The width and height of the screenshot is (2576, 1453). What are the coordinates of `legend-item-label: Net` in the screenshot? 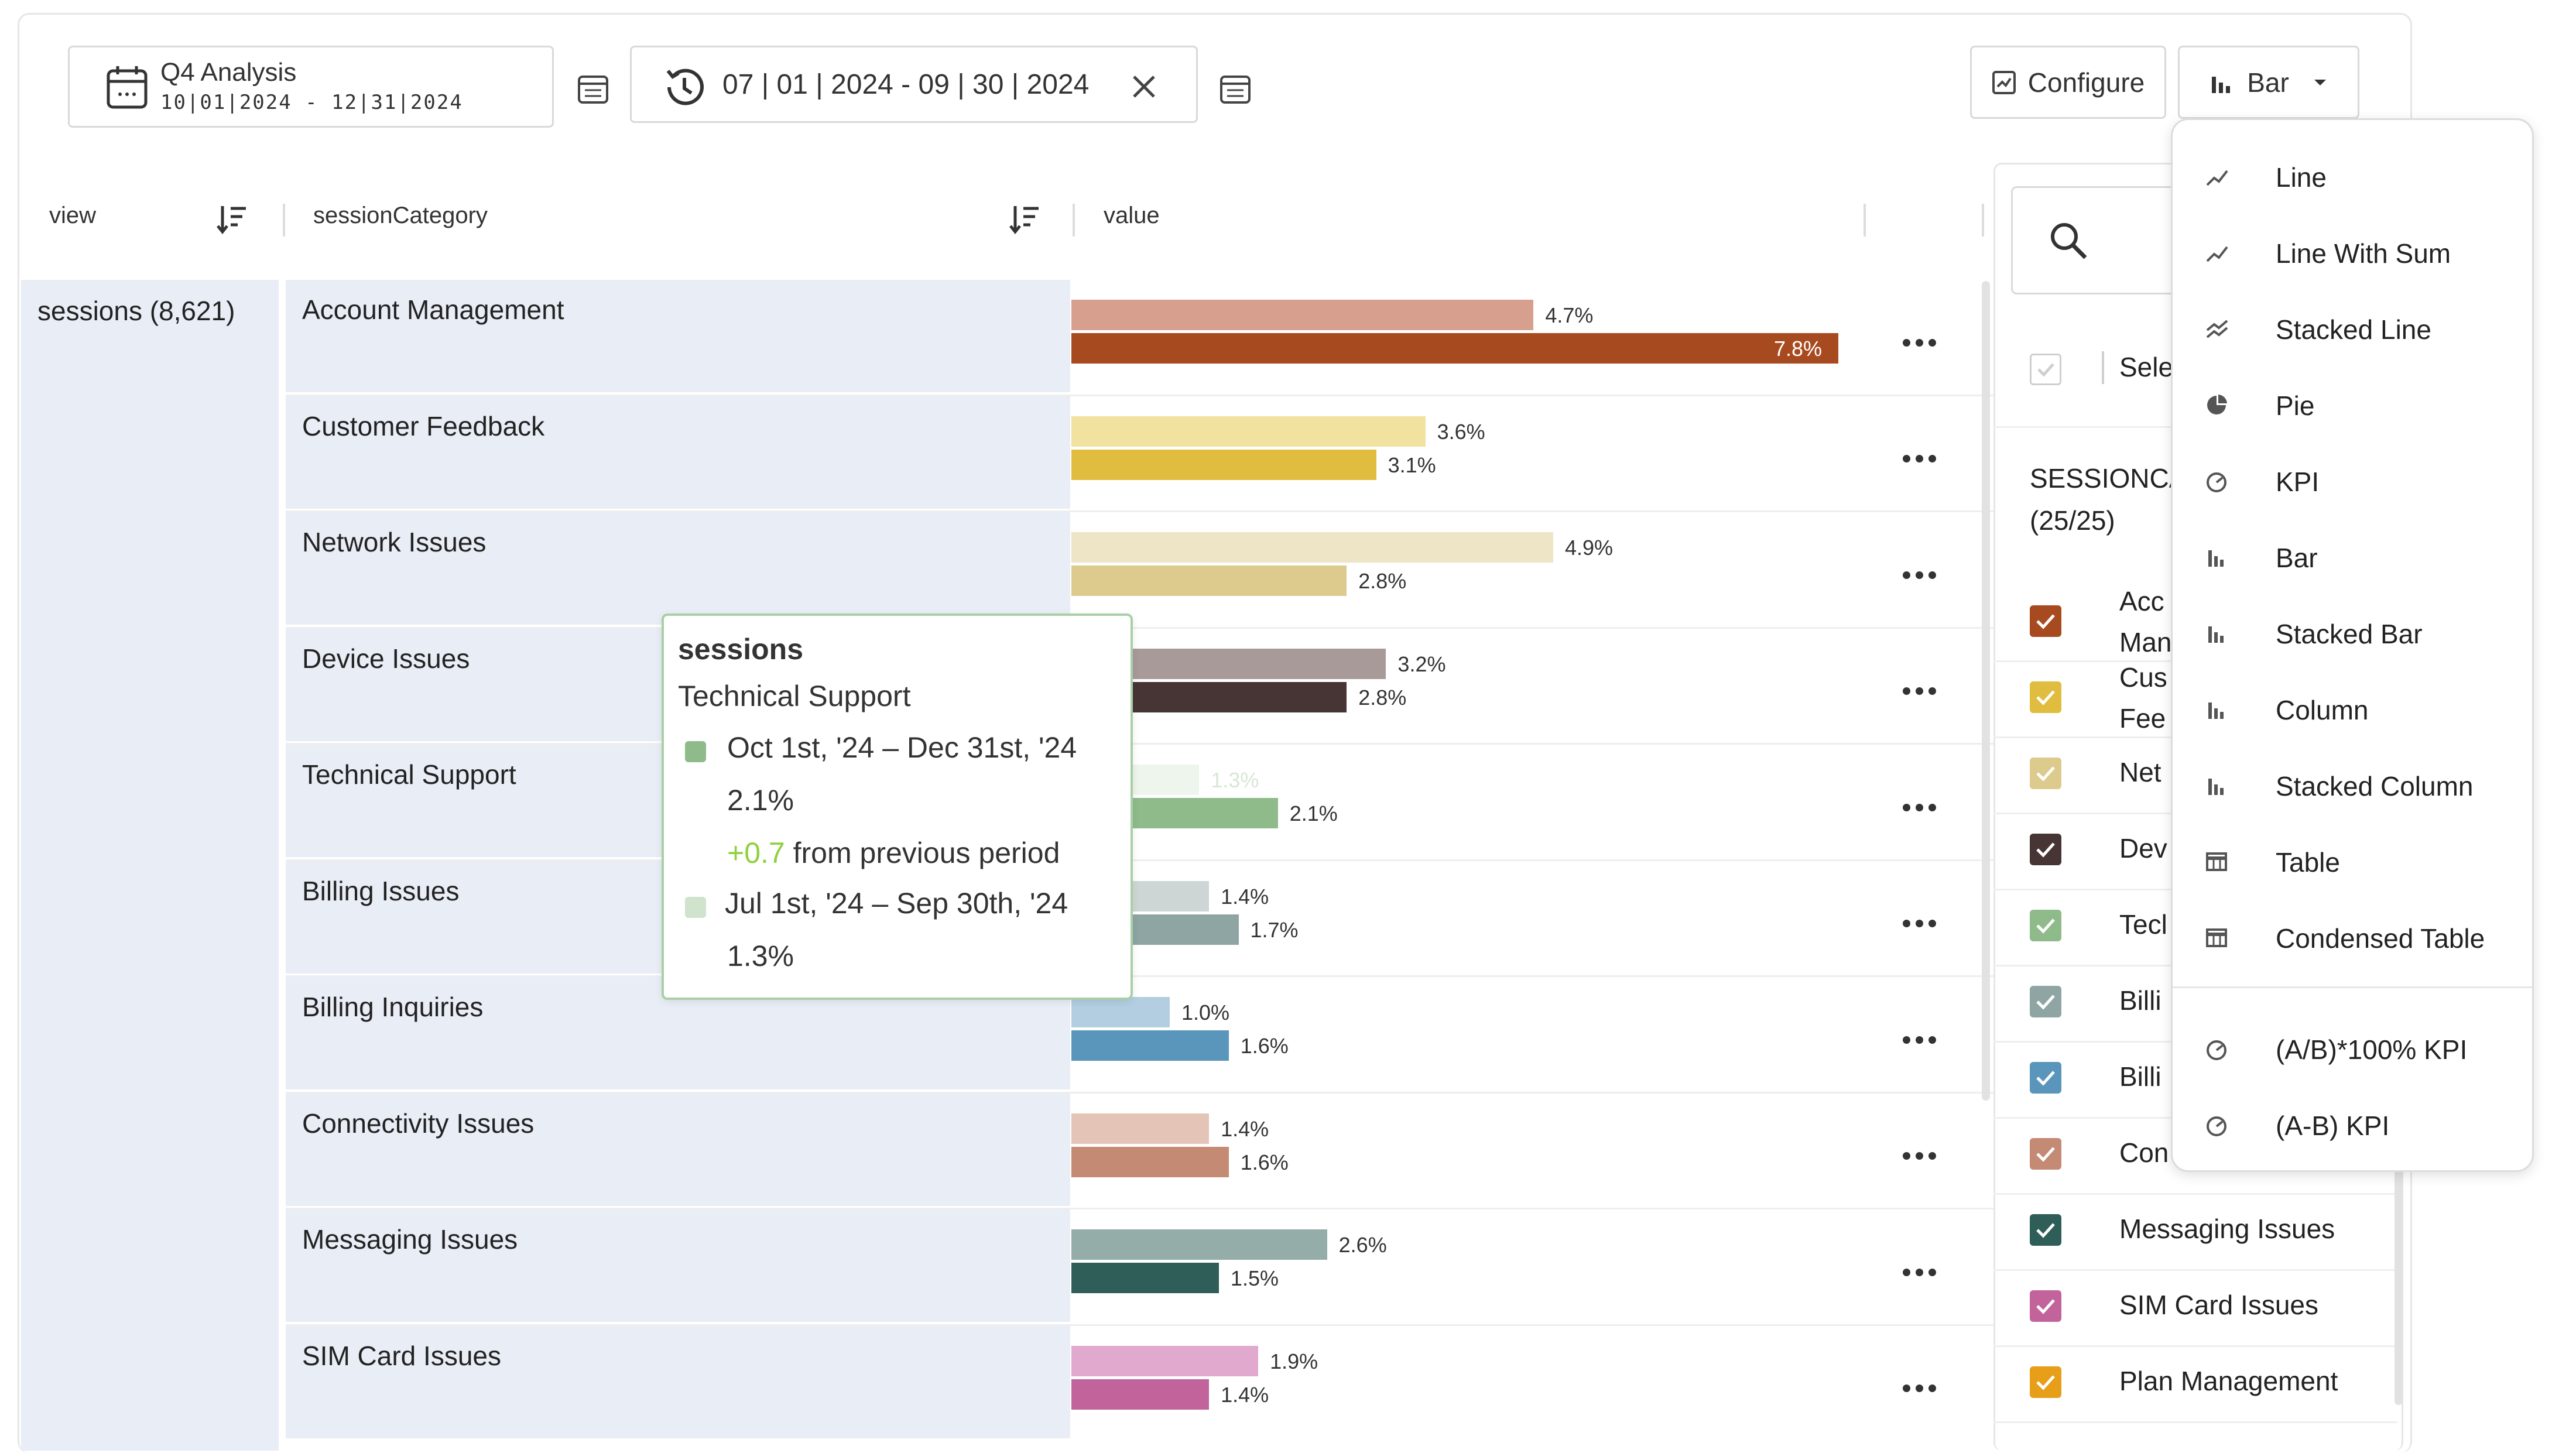 It's located at (2140, 772).